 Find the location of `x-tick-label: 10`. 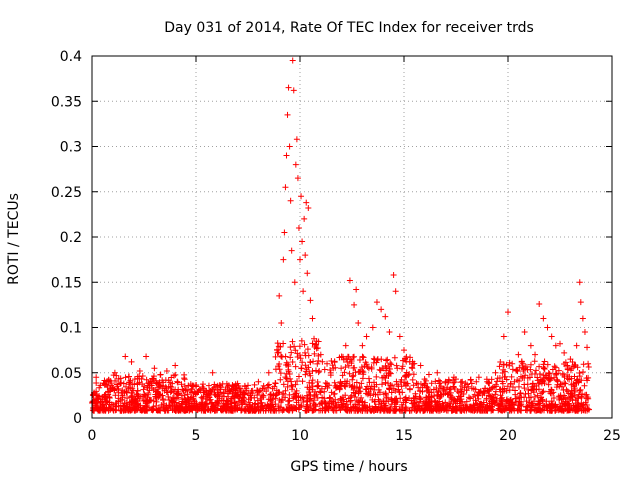

x-tick-label: 10 is located at coordinates (300, 436).